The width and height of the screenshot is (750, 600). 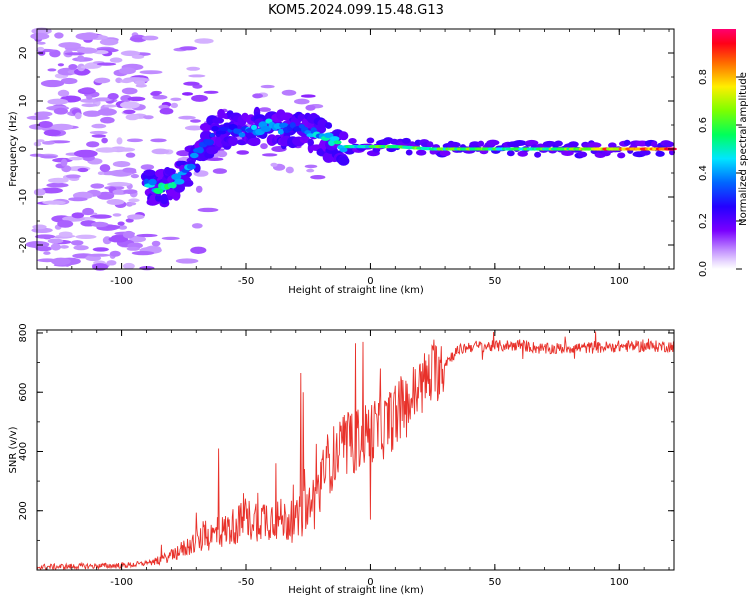 What do you see at coordinates (23, 510) in the screenshot?
I see `y-tick-label: 200` at bounding box center [23, 510].